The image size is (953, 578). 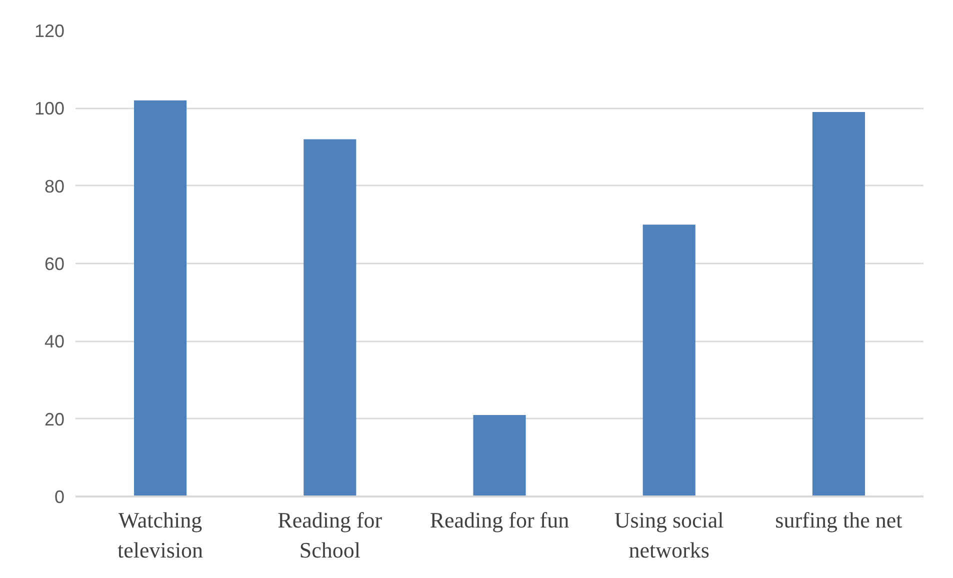 What do you see at coordinates (54, 342) in the screenshot?
I see `y-tick-label: 40` at bounding box center [54, 342].